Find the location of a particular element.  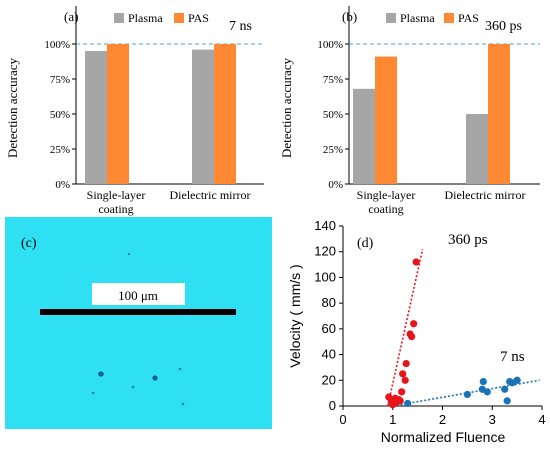

chart-d-y-label: Velocity ( mm/s ) is located at coordinates (295, 315).